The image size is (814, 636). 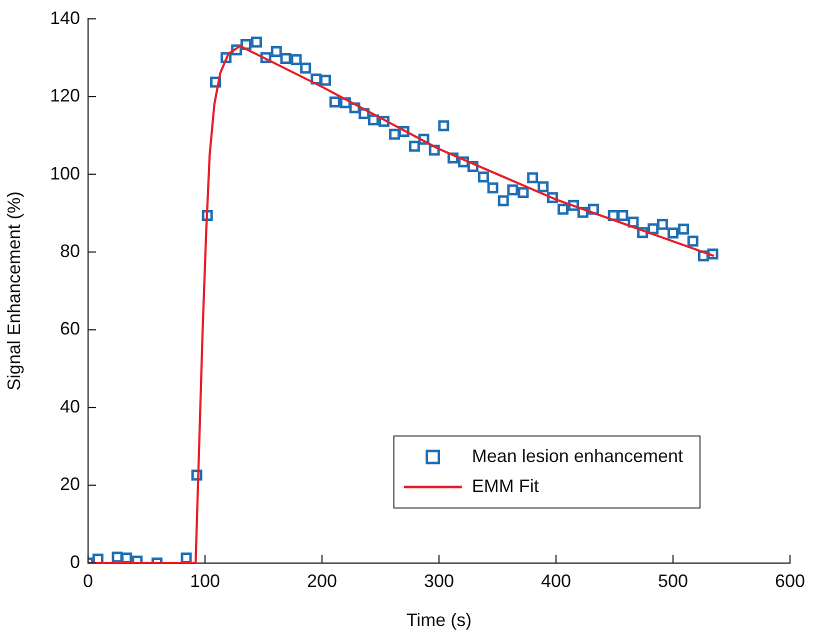 What do you see at coordinates (70, 484) in the screenshot?
I see `y-tick-label: 20` at bounding box center [70, 484].